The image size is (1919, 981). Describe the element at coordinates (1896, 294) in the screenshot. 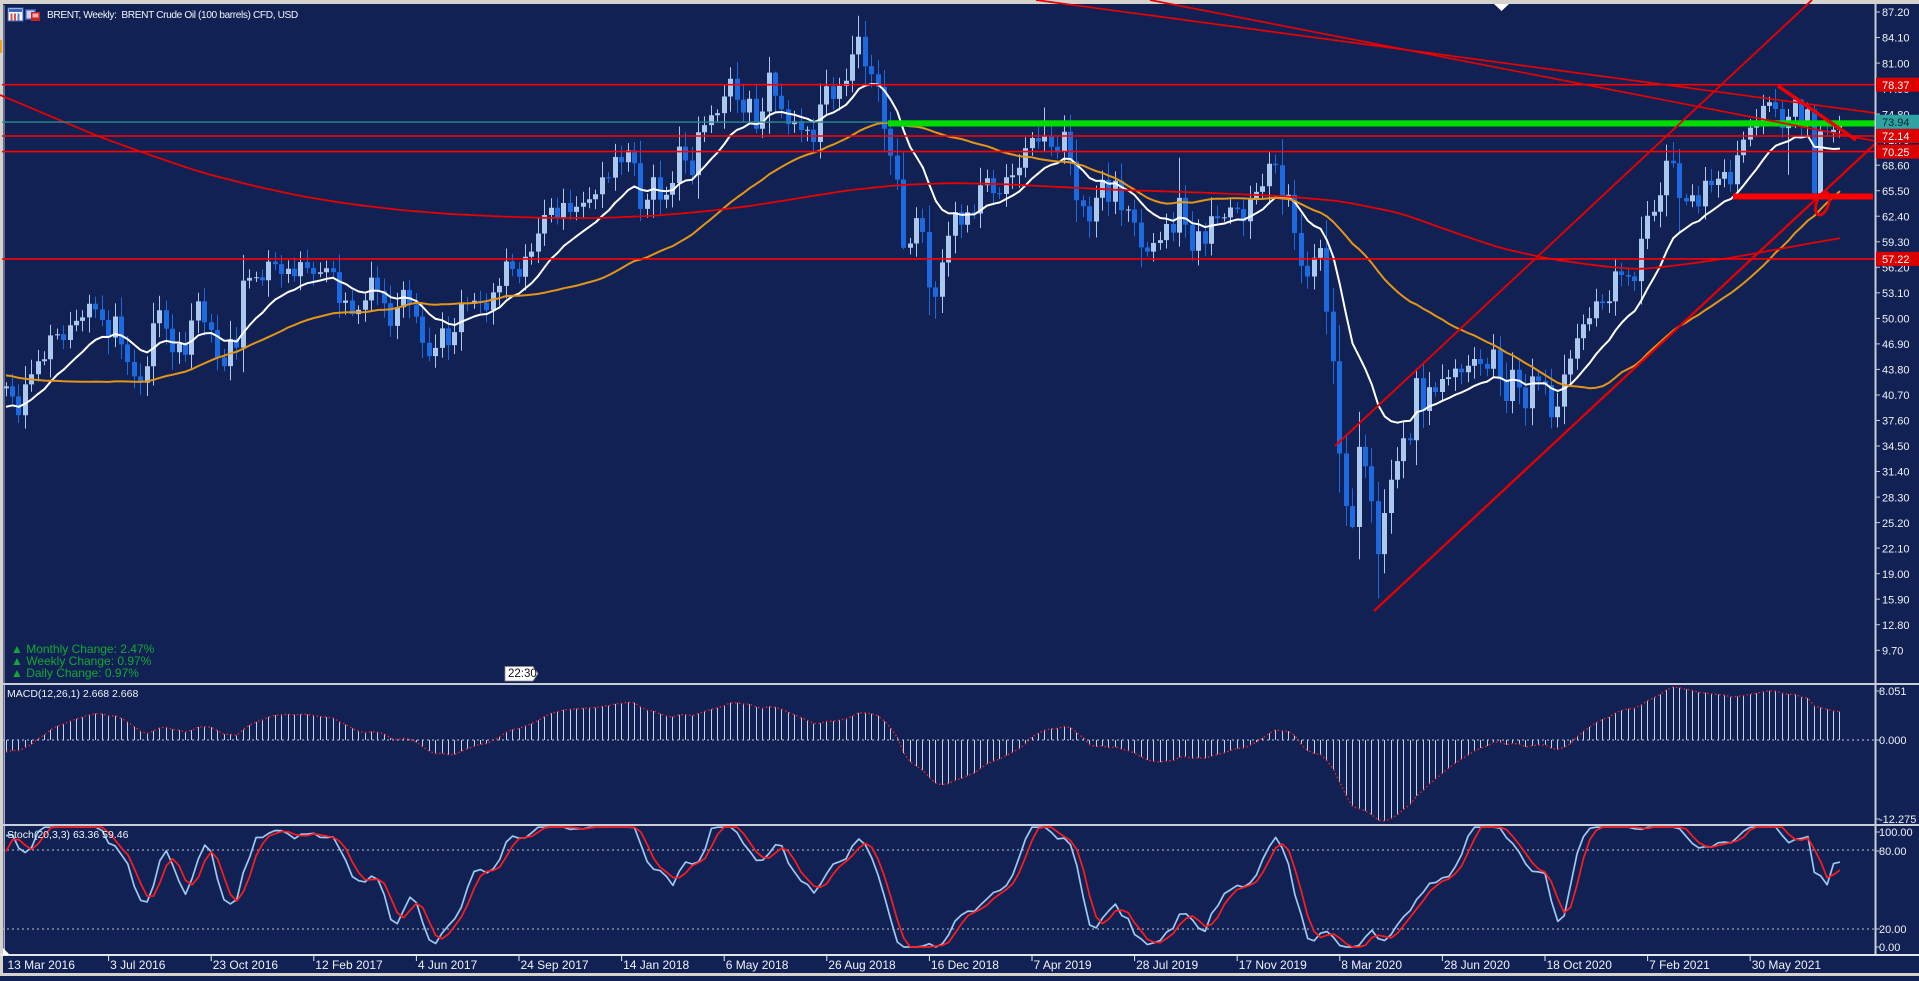

I see `svg-text: 53.10` at that location.